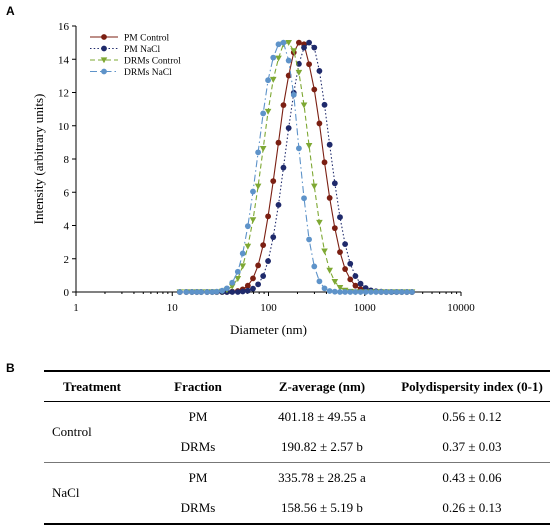 This screenshot has width=550, height=525. What do you see at coordinates (72, 431) in the screenshot?
I see `treatment-control: Control` at bounding box center [72, 431].